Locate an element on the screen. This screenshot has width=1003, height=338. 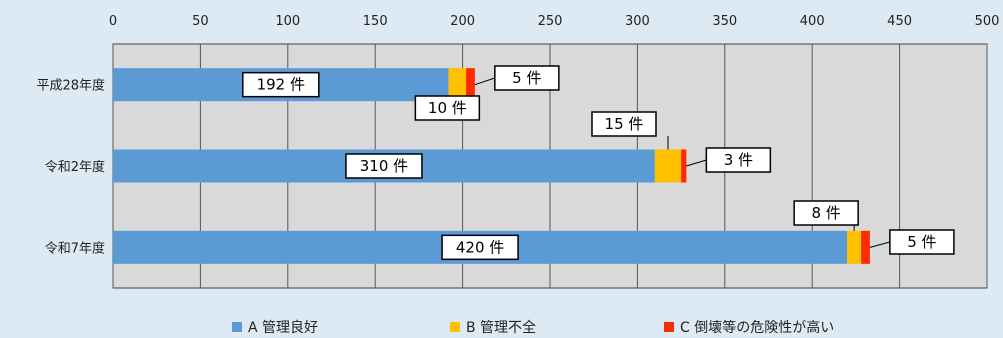
data-label-a: 420 件 is located at coordinates (480, 247).